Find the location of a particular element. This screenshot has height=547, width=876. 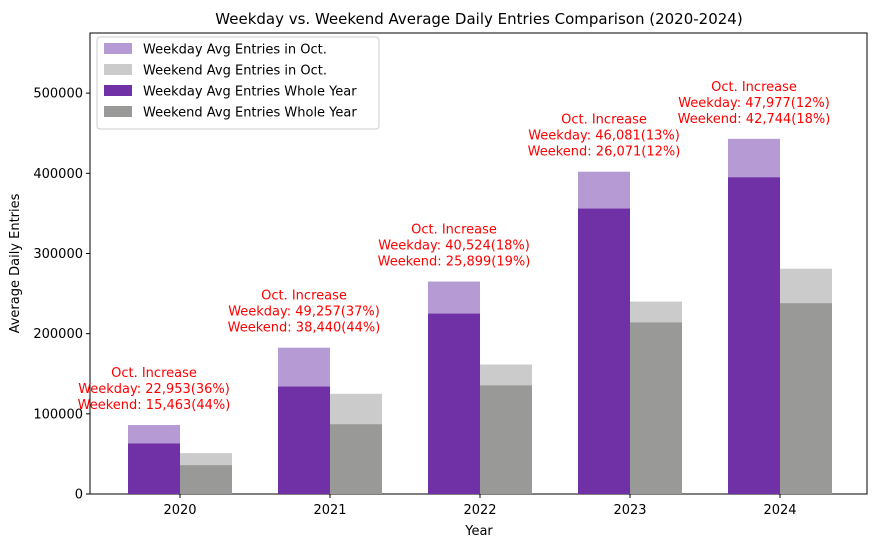

bar-weekend-whole-year-2024 is located at coordinates (806, 398).